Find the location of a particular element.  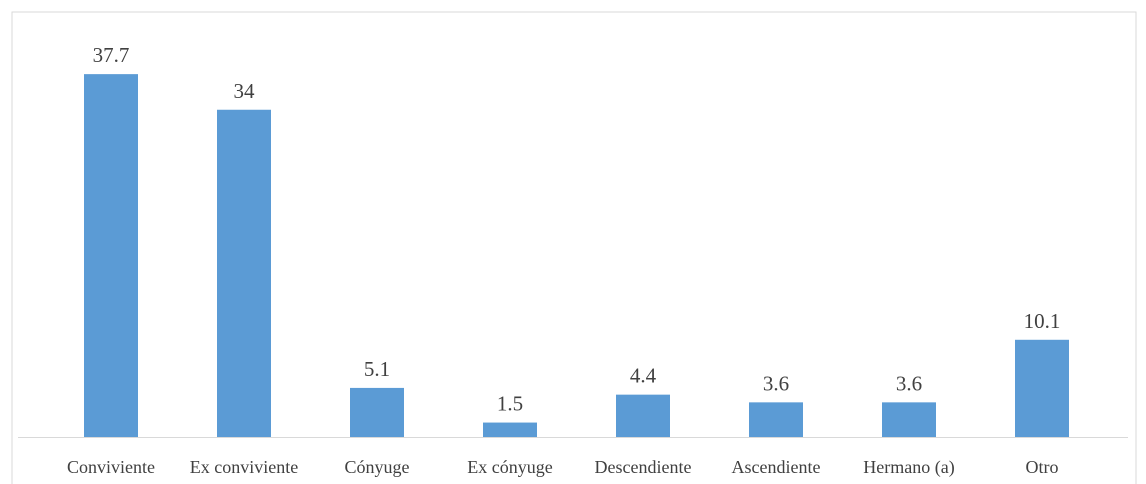

data-label: 10.1 is located at coordinates (1042, 321).